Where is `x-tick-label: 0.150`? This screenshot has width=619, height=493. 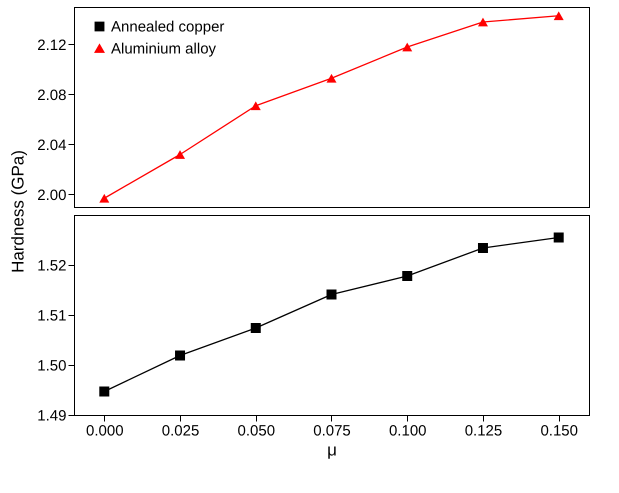
x-tick-label: 0.150 is located at coordinates (559, 431).